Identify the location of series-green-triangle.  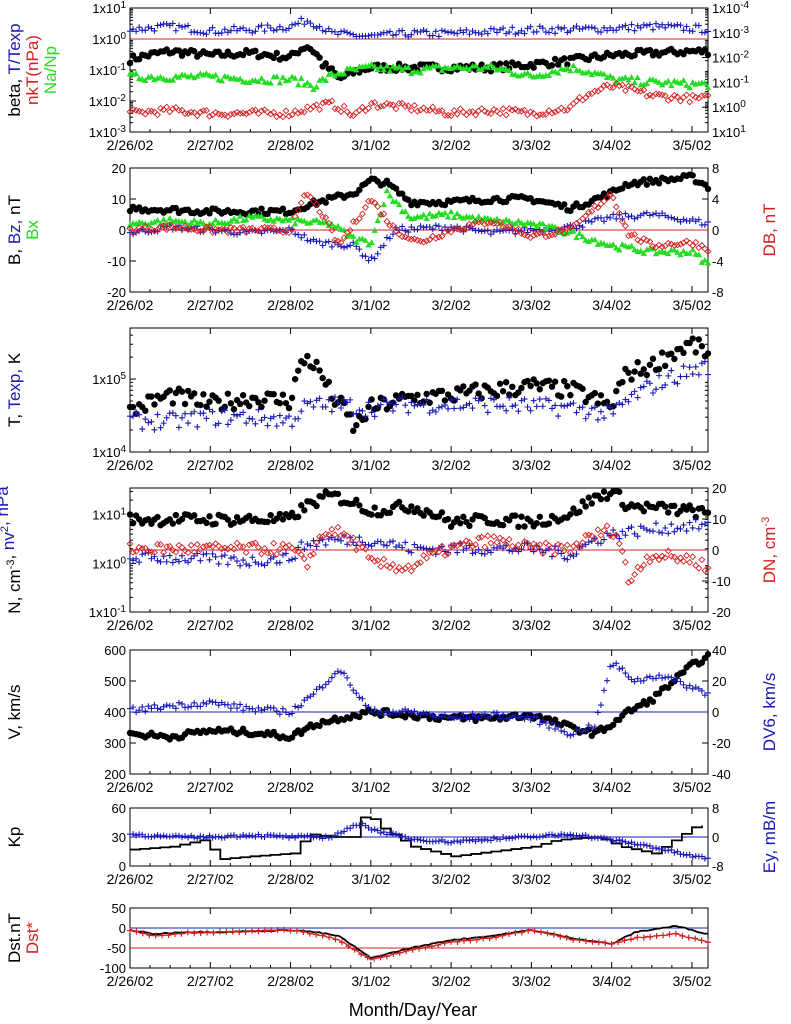
(419, 226).